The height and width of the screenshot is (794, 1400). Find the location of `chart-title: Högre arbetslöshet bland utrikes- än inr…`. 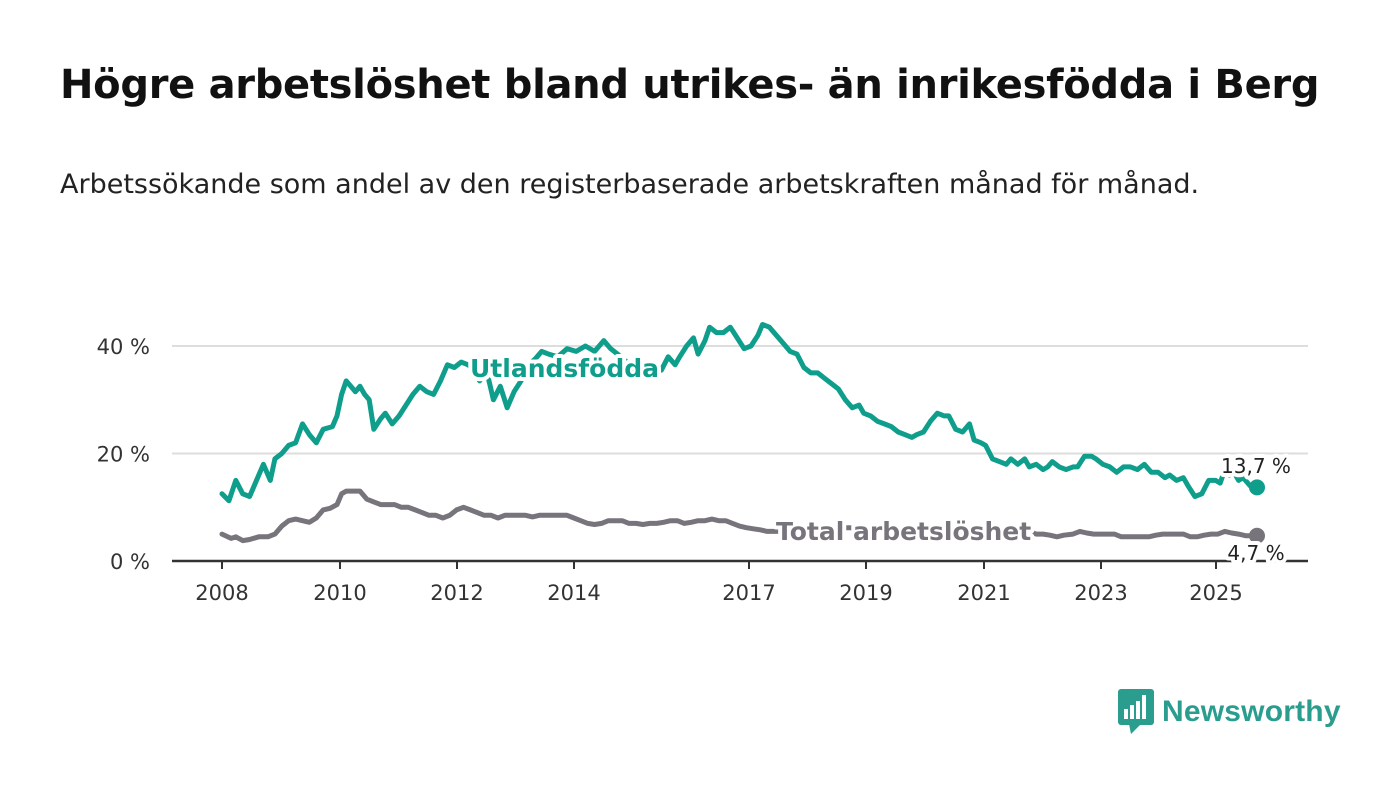

chart-title: Högre arbetslöshet bland utrikes- än inr… is located at coordinates (690, 85).